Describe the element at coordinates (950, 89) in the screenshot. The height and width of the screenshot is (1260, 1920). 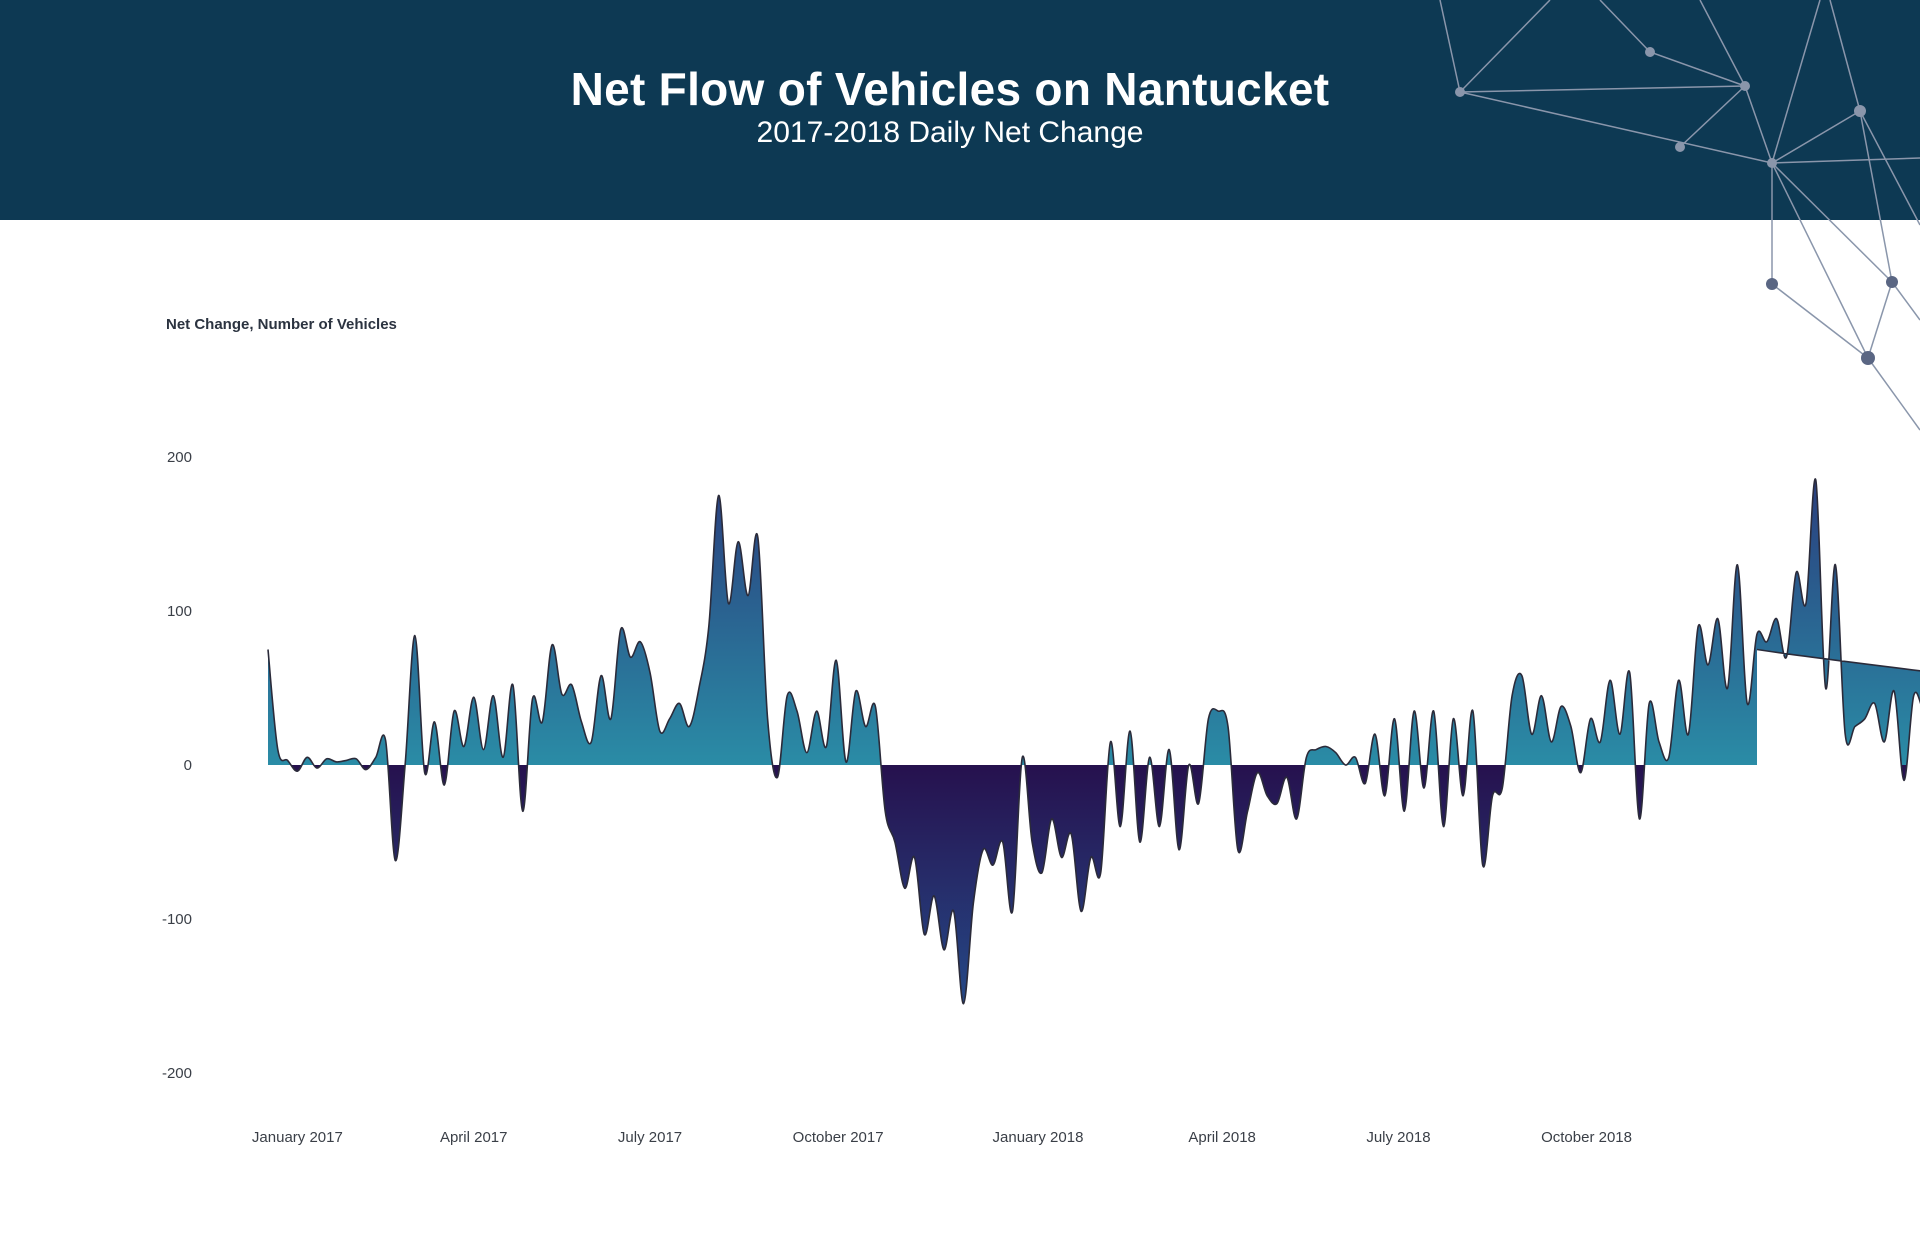
I see `chart-title: Net Flow of Vehicles on Nantucket` at that location.